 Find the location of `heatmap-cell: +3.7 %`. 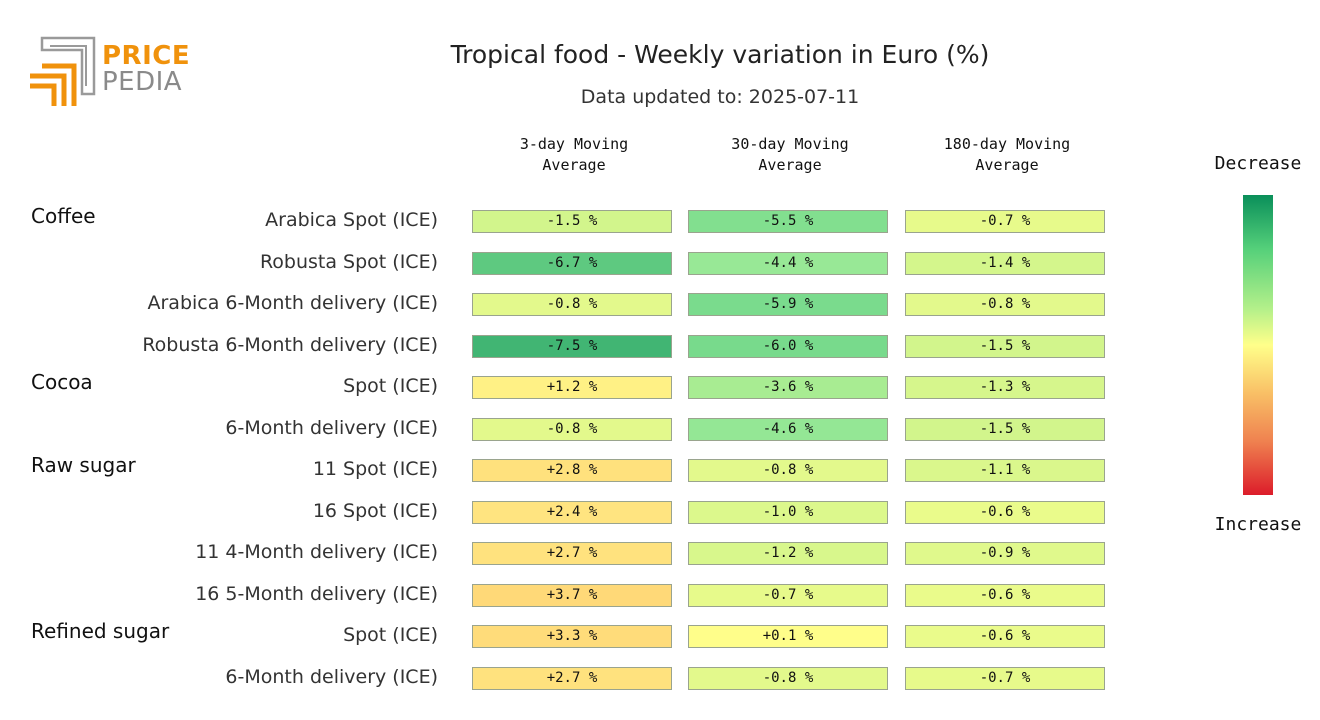

heatmap-cell: +3.7 % is located at coordinates (572, 595).